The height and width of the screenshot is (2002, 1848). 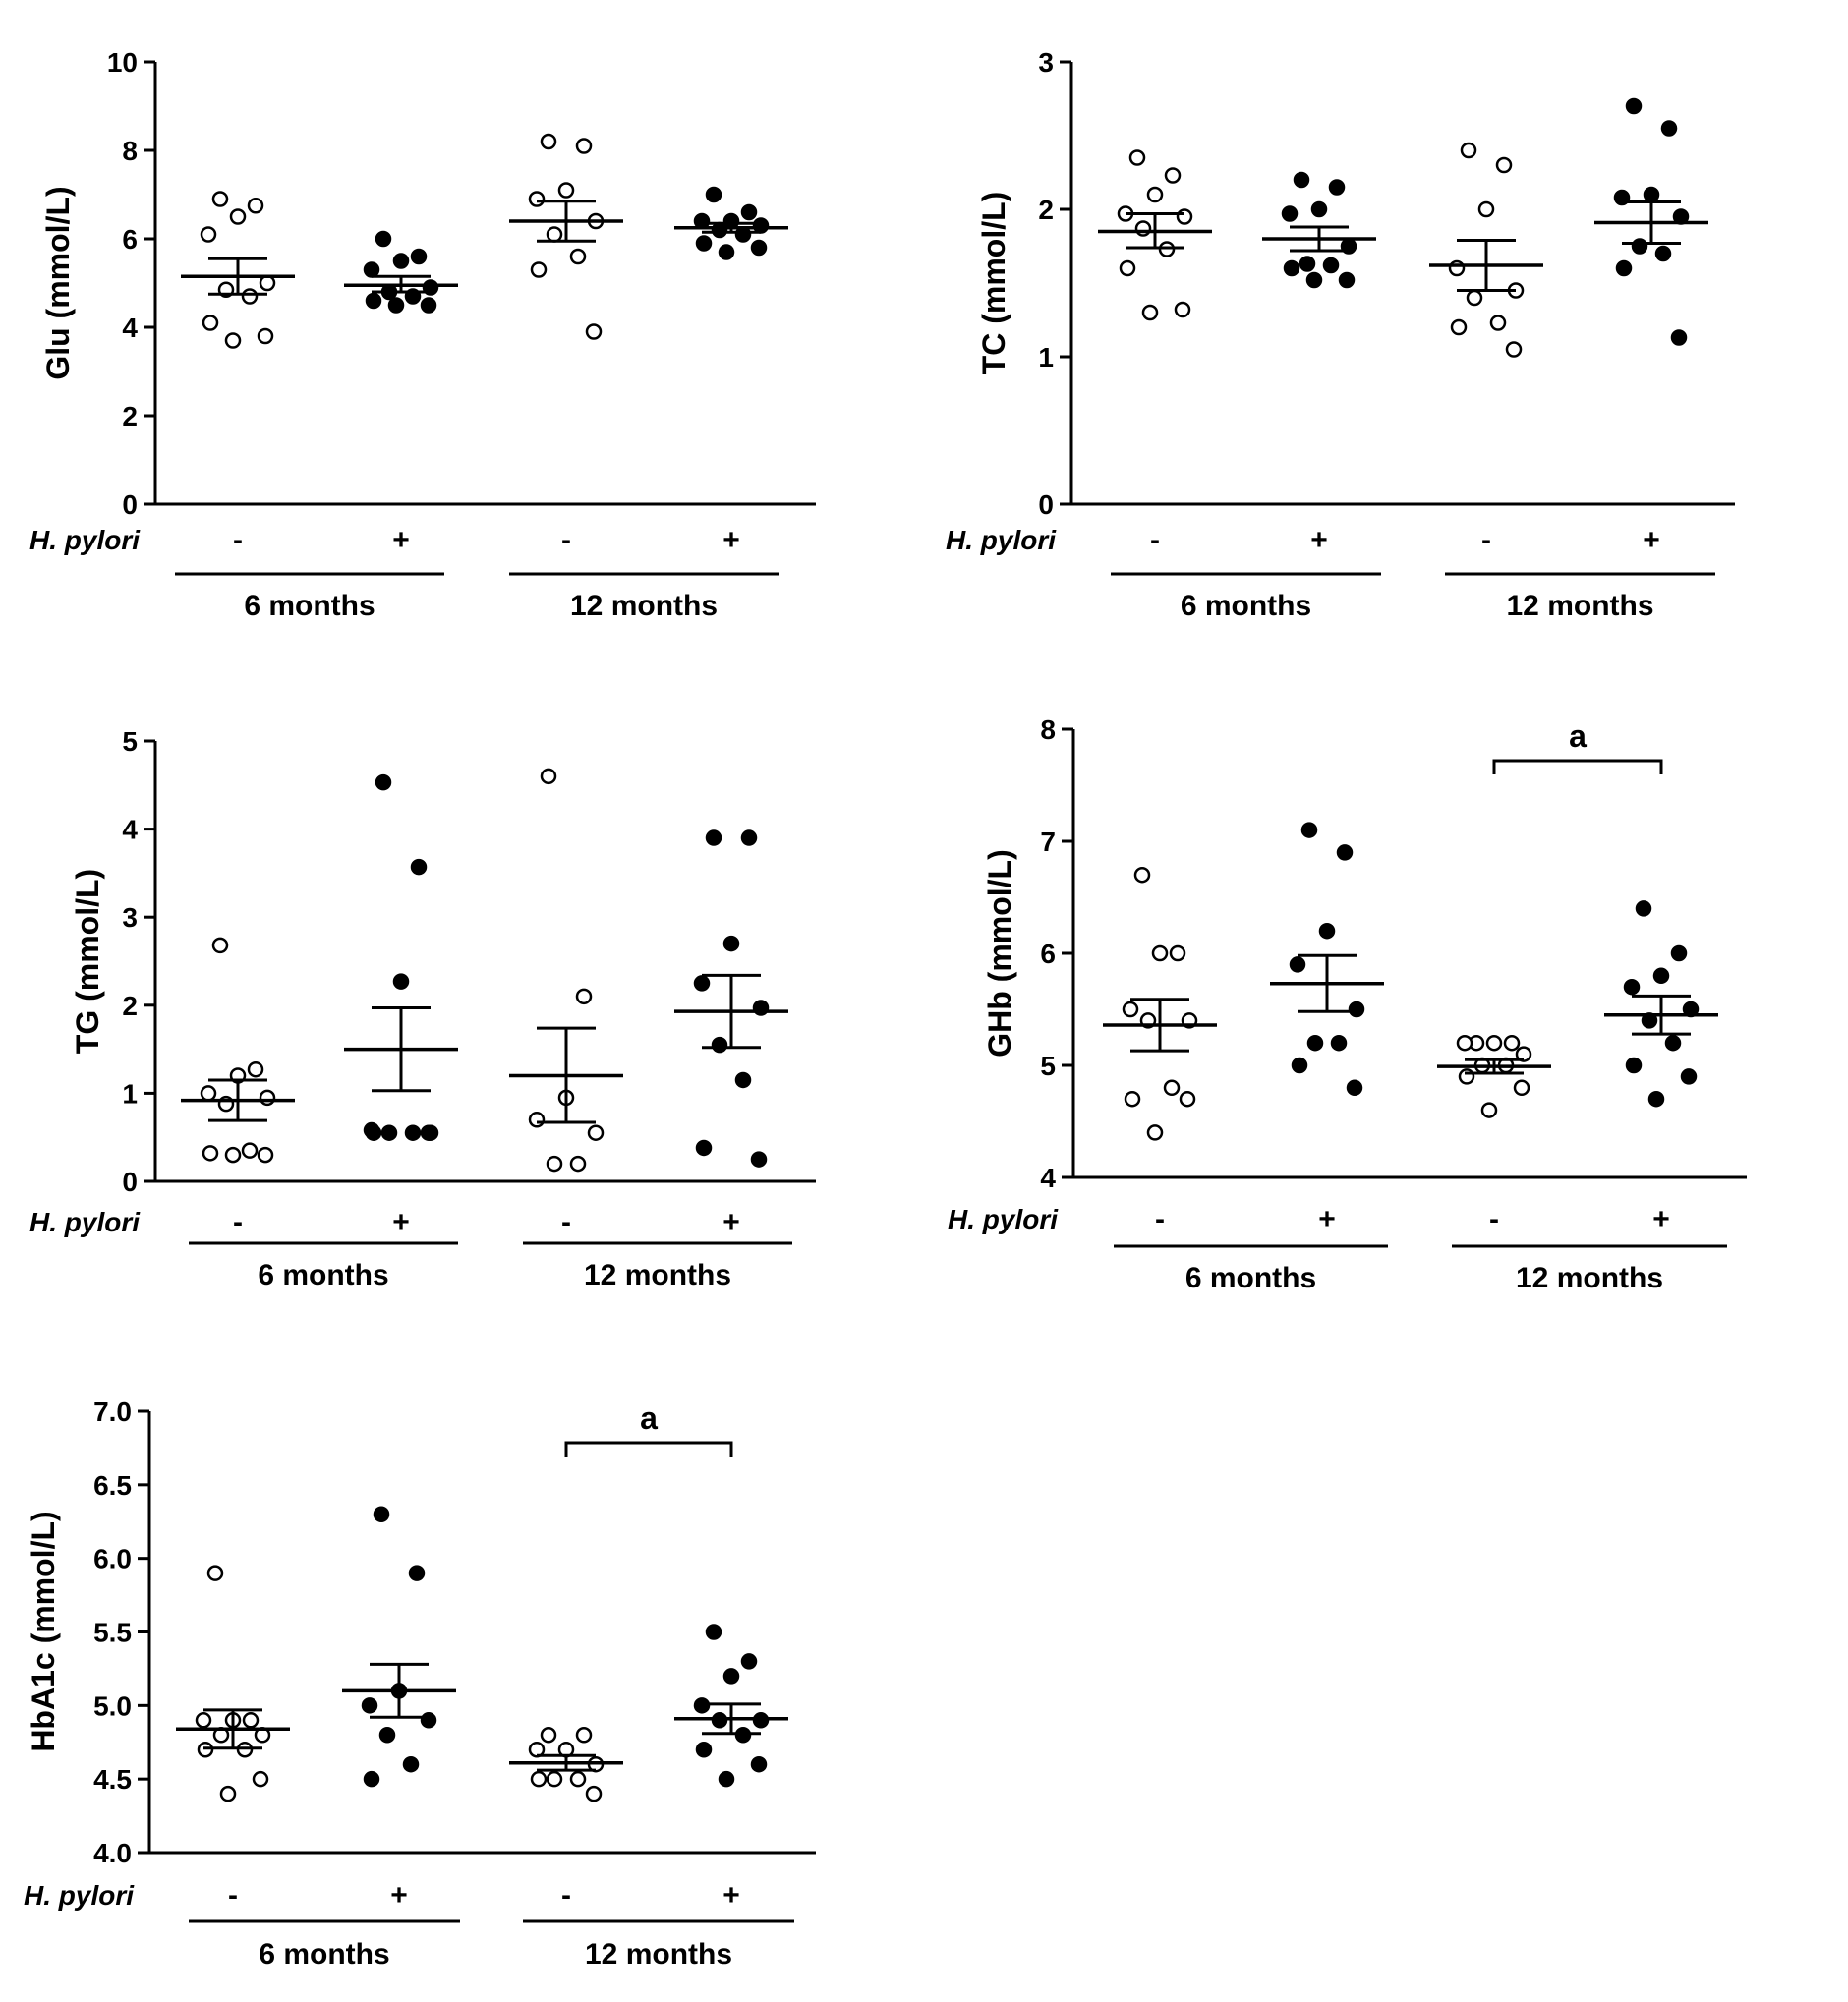 What do you see at coordinates (1048, 842) in the screenshot?
I see `y-tick-label: 7` at bounding box center [1048, 842].